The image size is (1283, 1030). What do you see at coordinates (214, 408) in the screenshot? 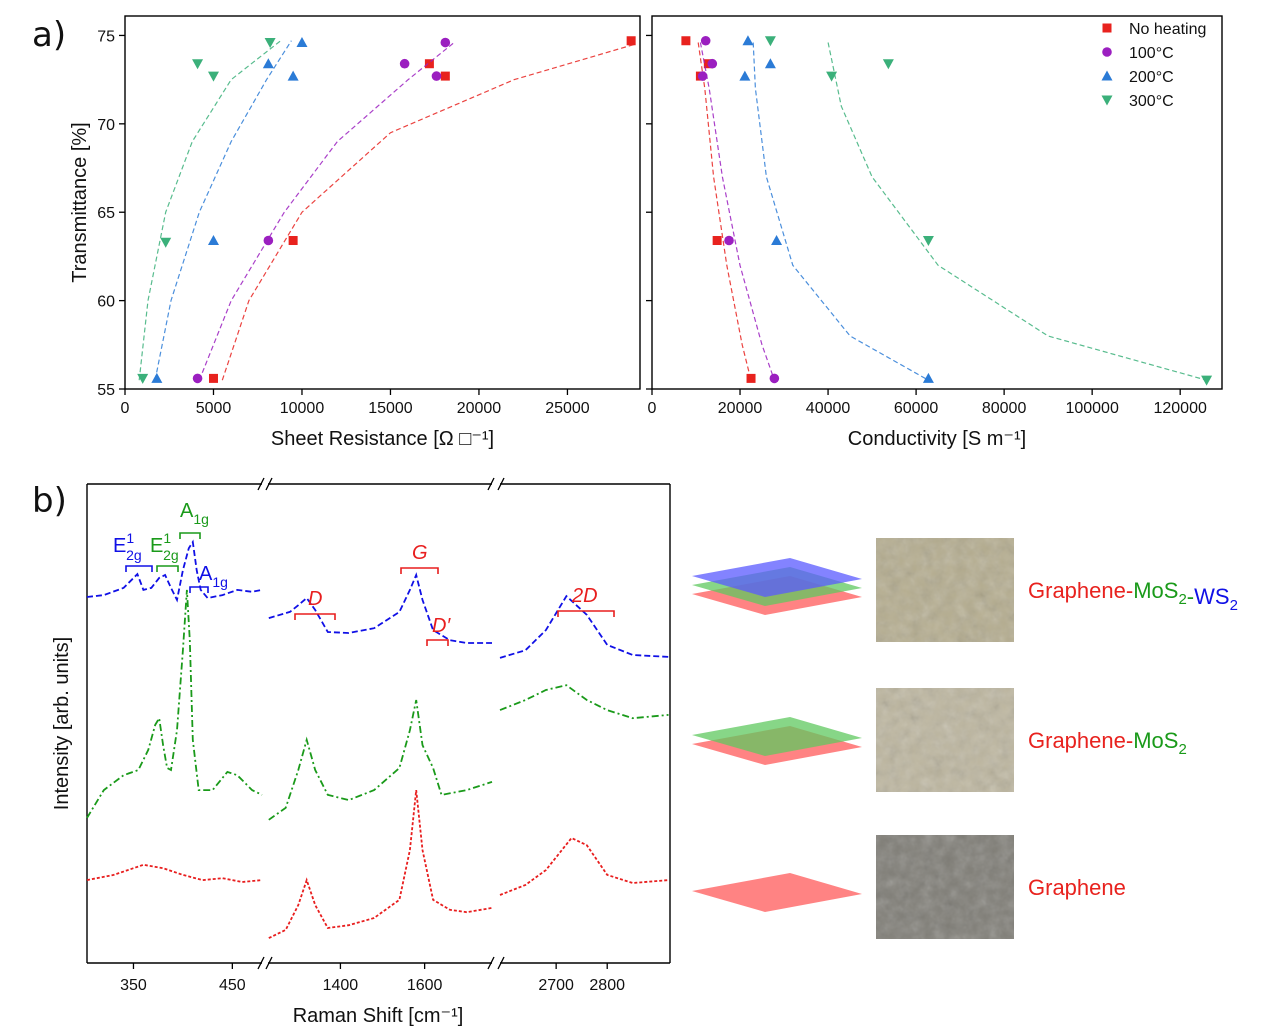
I see `x-tick-label: 5000` at bounding box center [214, 408].